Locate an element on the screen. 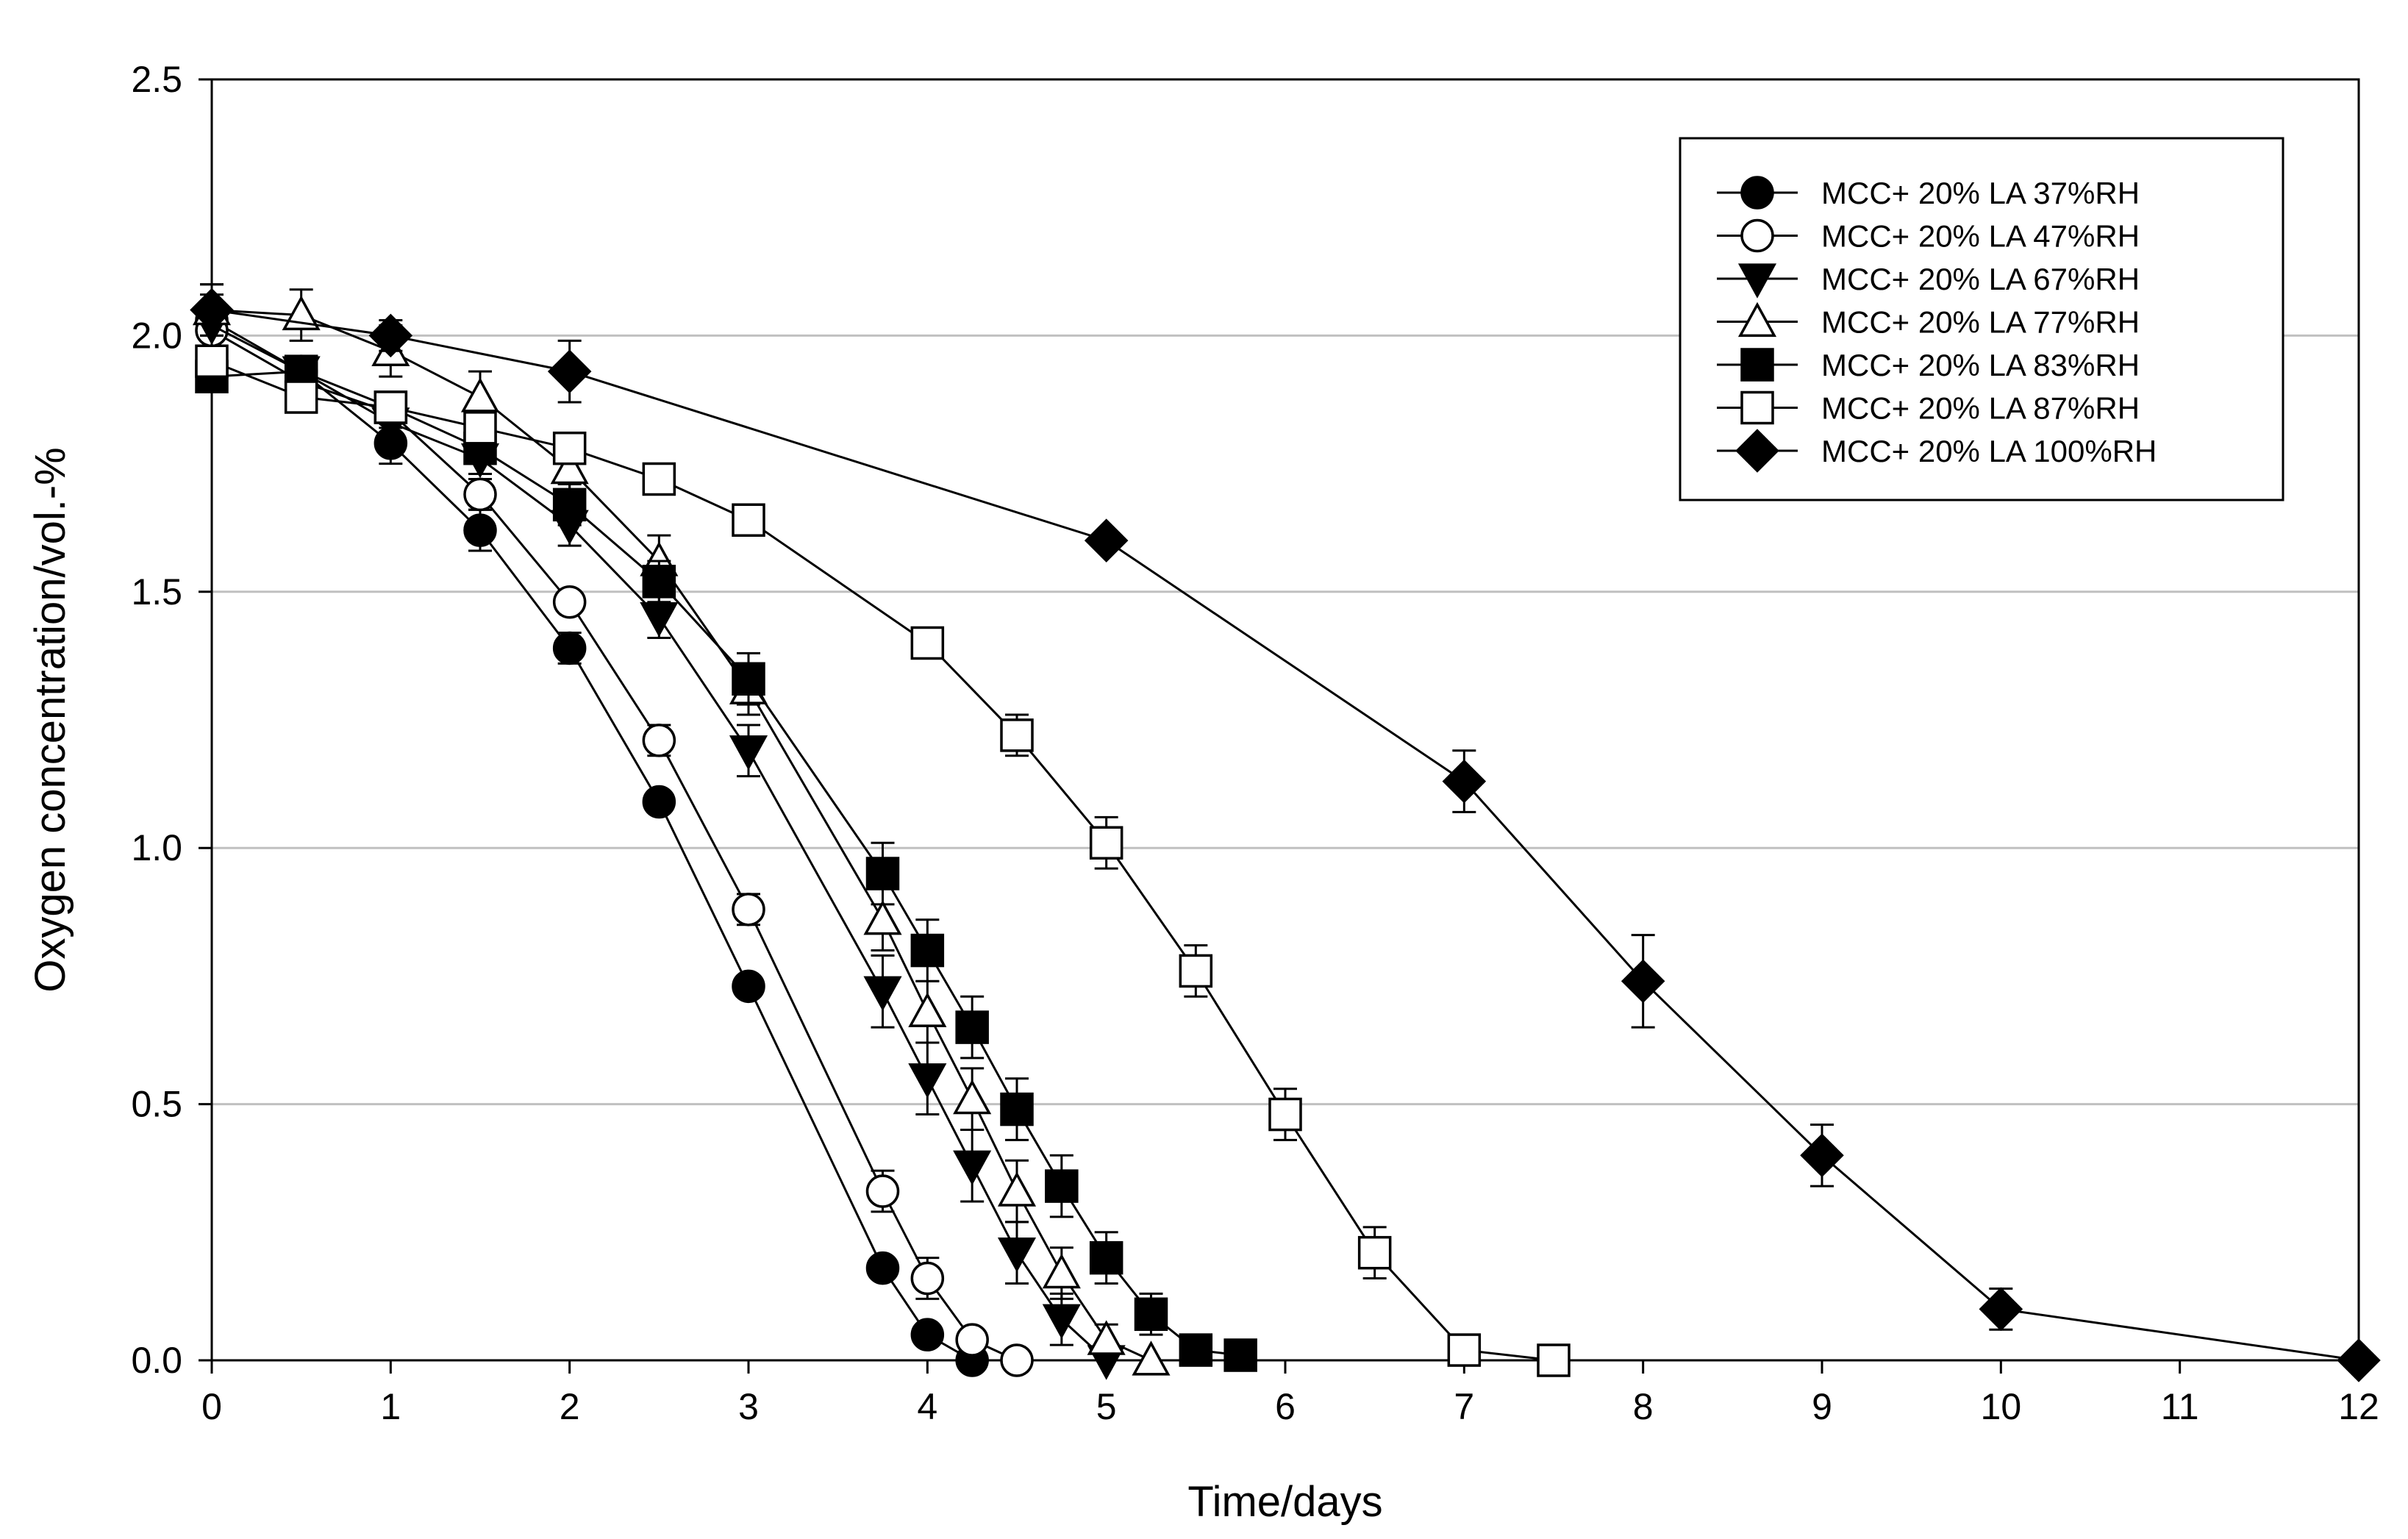  legend-label: MCC+ 20% LA 37%RH is located at coordinates (1980, 193).